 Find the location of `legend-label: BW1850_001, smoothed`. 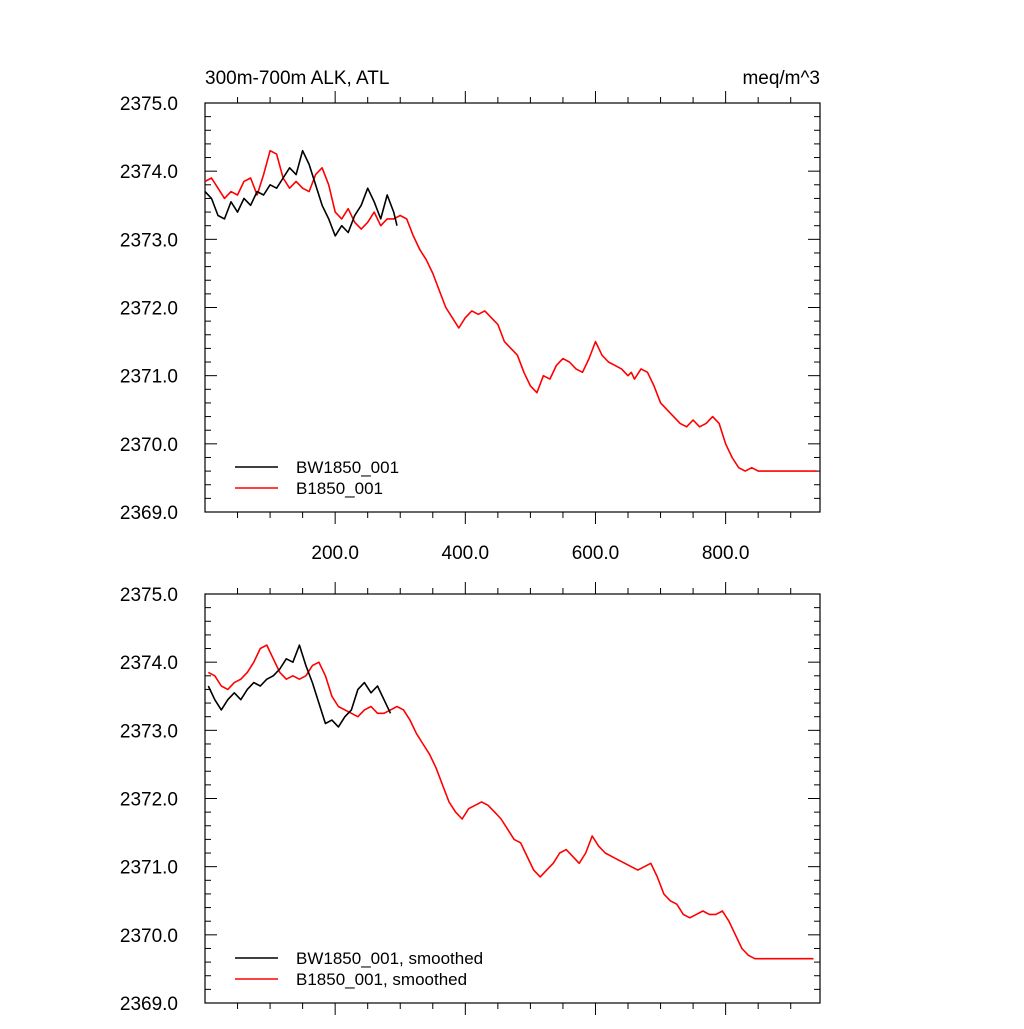

legend-label: BW1850_001, smoothed is located at coordinates (389, 958).